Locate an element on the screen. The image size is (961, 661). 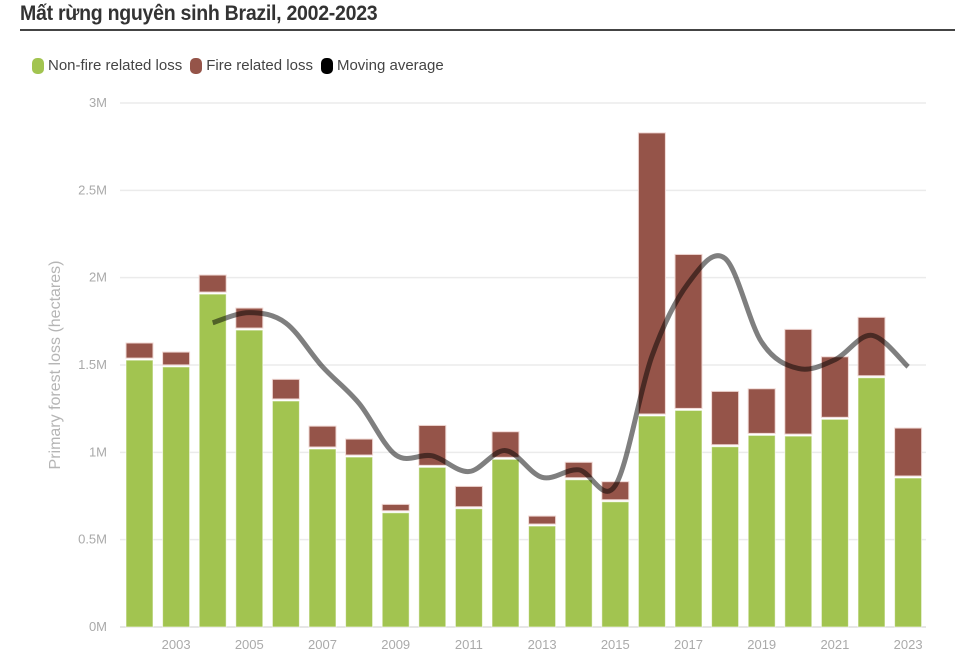
bar-2008 is located at coordinates (359, 533).